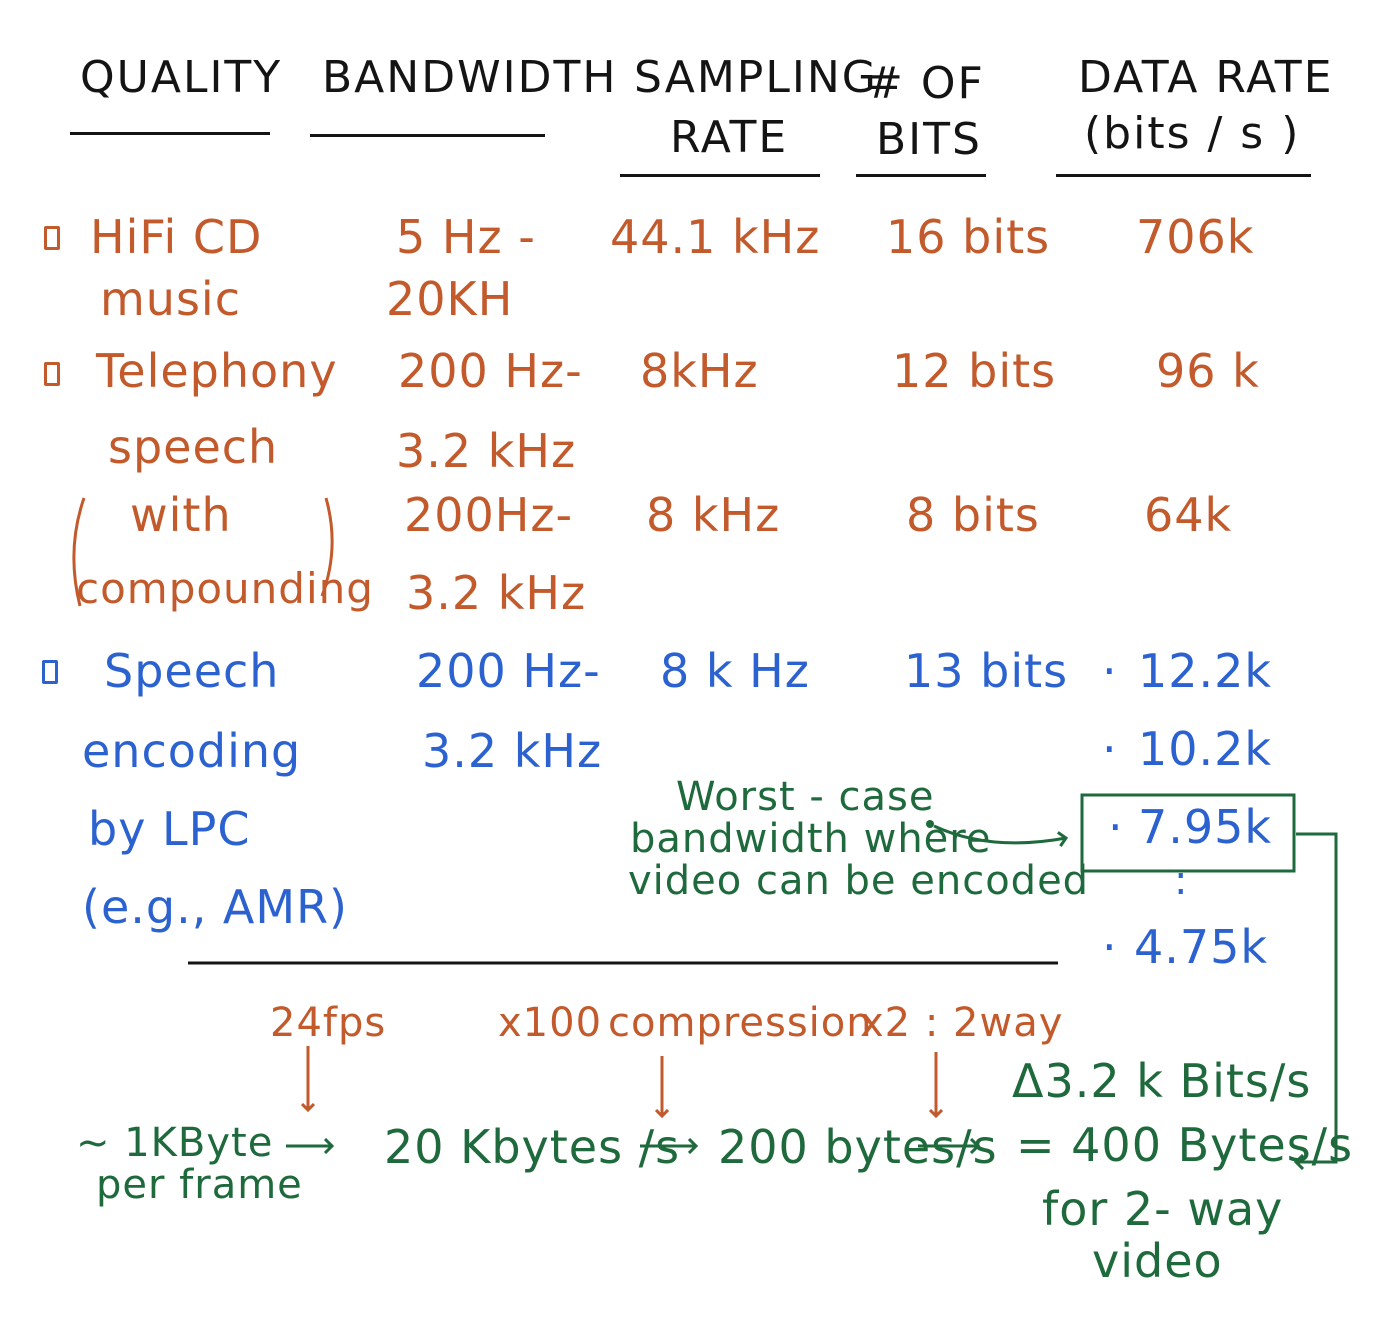 The height and width of the screenshot is (1341, 1400). What do you see at coordinates (450, 299) in the screenshot?
I see `row-hifi-bandwidth-line2: 20KH` at bounding box center [450, 299].